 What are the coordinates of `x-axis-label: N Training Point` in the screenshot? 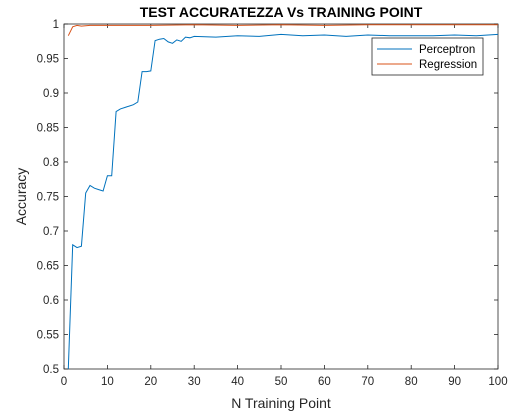 It's located at (281, 403).